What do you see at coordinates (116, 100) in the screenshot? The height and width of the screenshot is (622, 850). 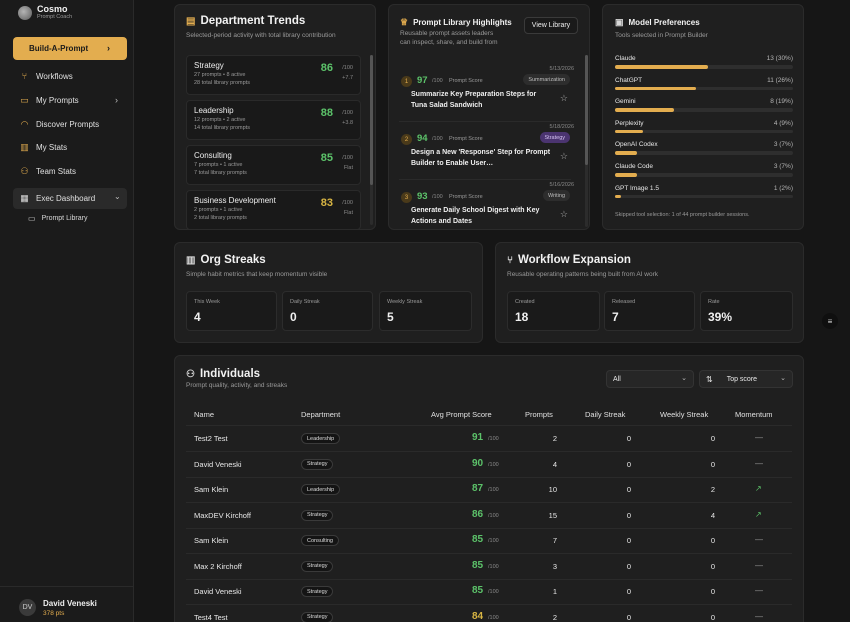 I see `chevron-right-icon: ›` at bounding box center [116, 100].